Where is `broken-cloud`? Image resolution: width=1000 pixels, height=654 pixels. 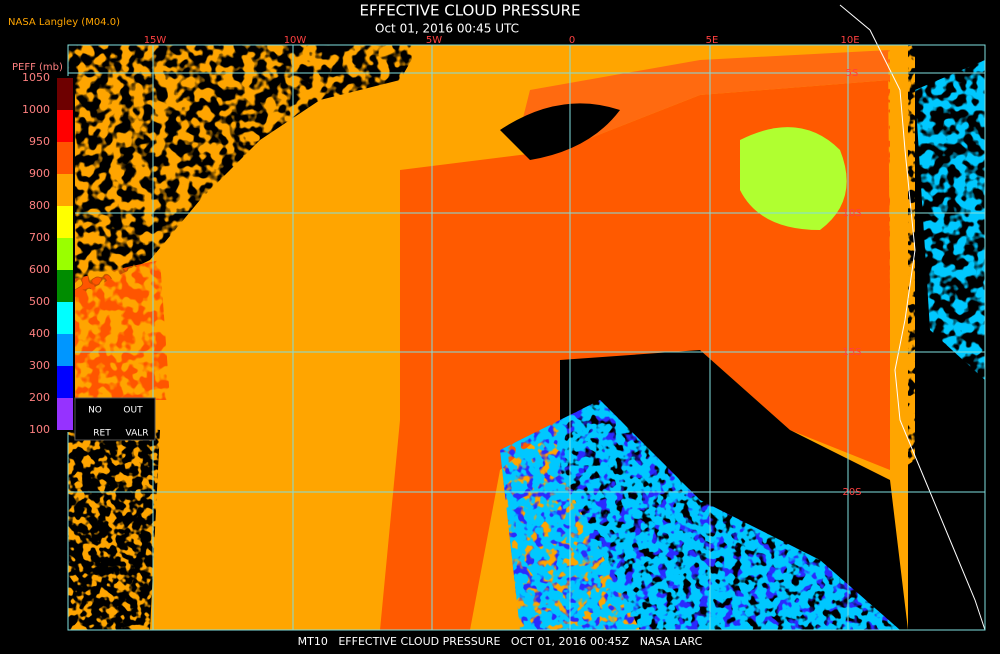
broken-cloud is located at coordinates (244, 172).